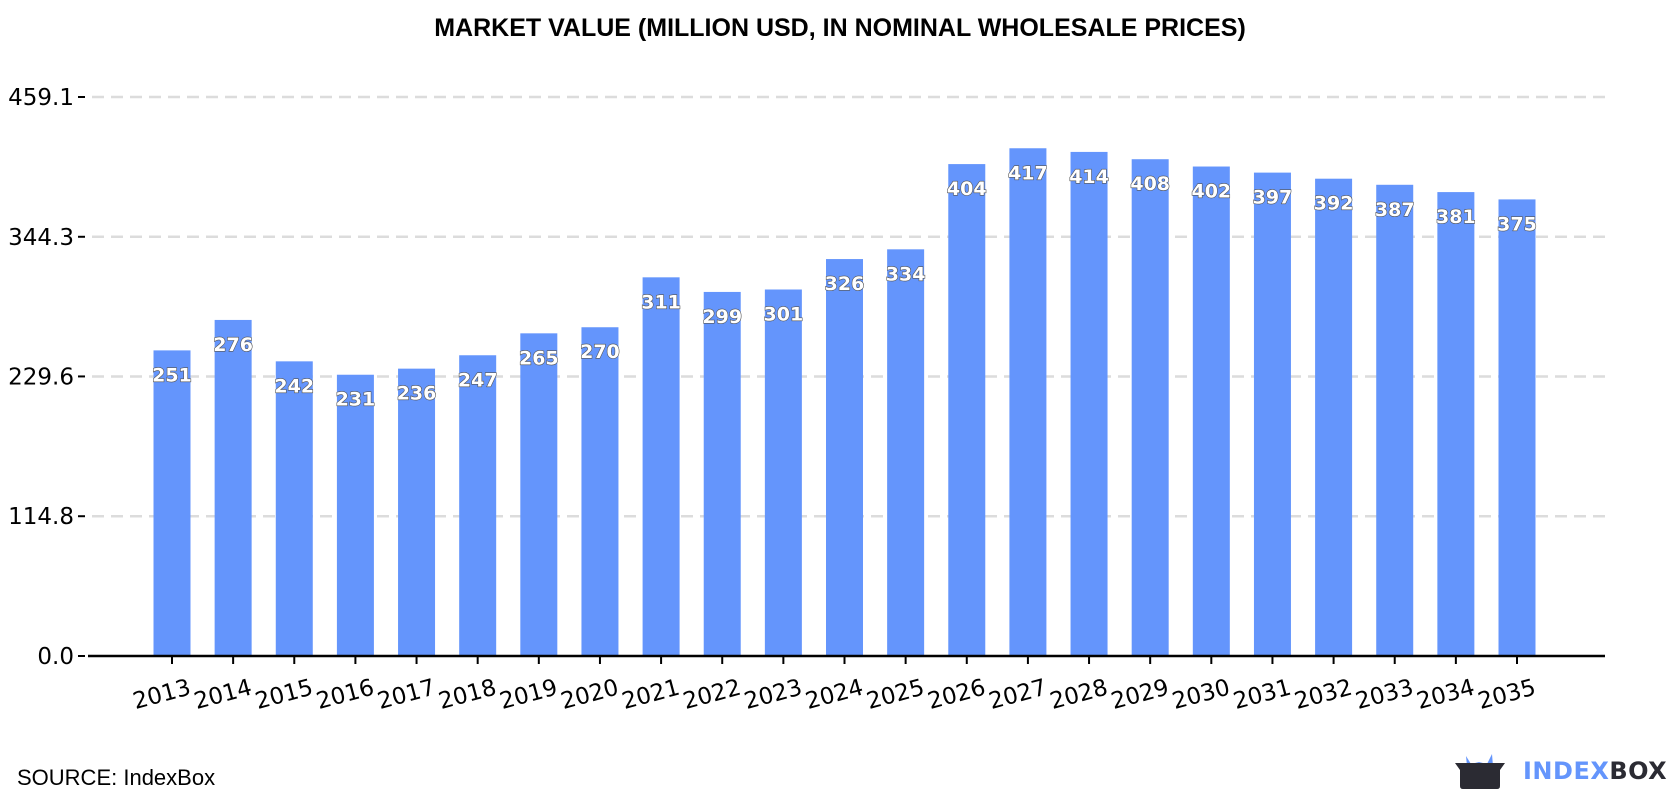 This screenshot has height=800, width=1680. Describe the element at coordinates (845, 284) in the screenshot. I see `data-label: 326` at that location.